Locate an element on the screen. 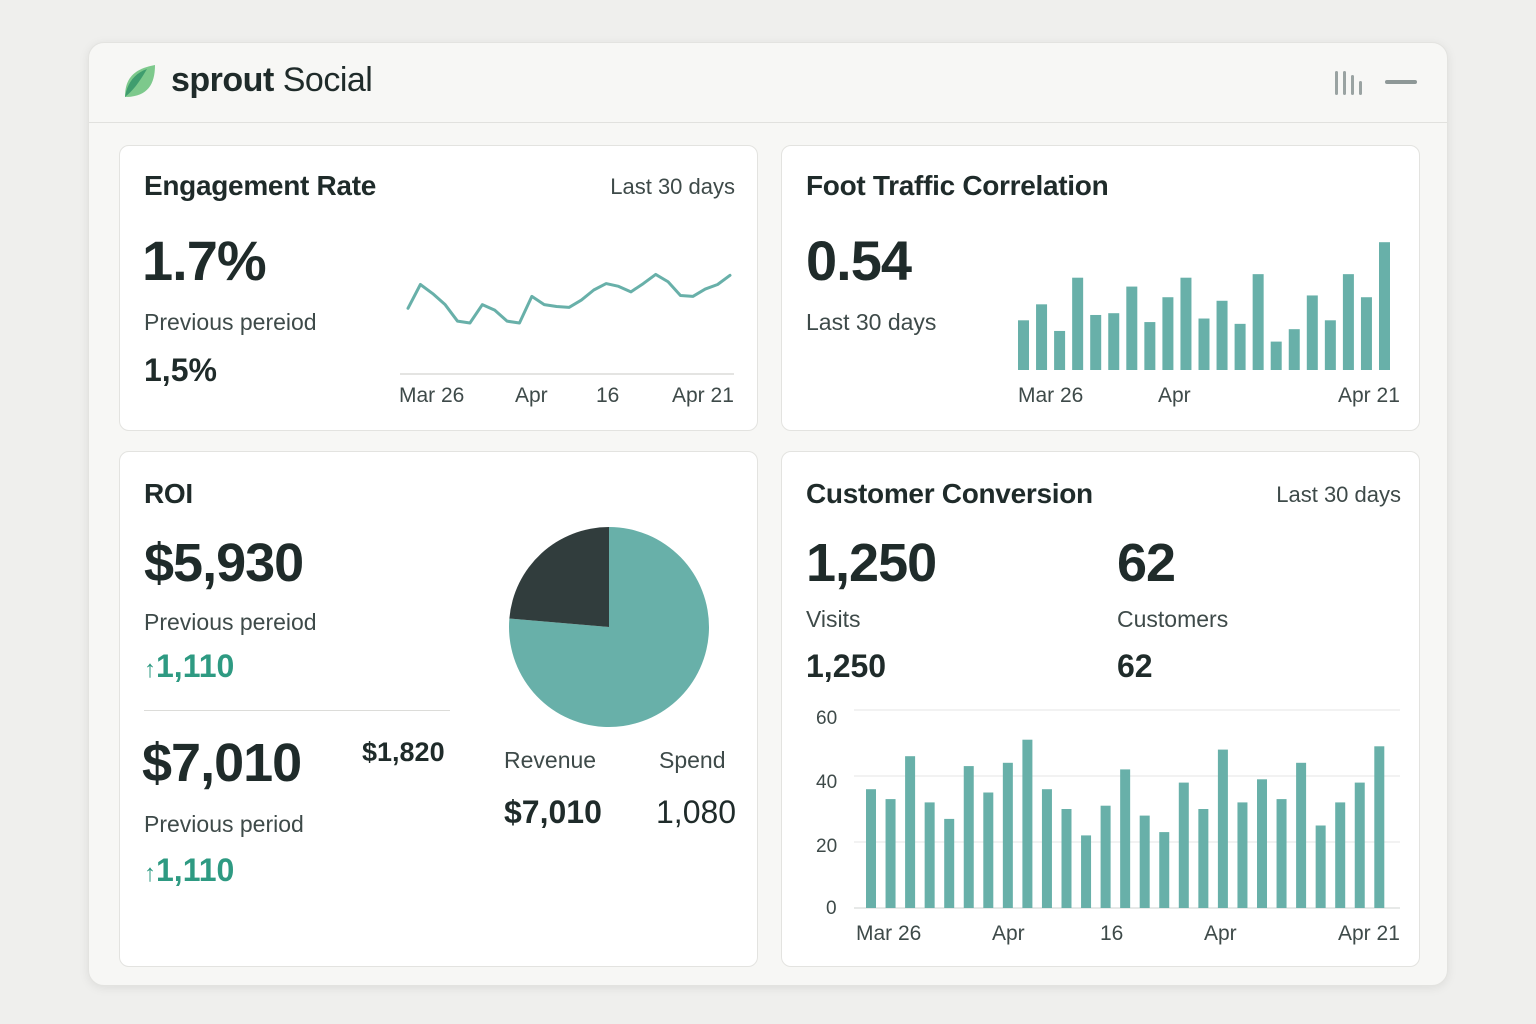 This screenshot has height=1024, width=1536. visits-value: 1,250 is located at coordinates (846, 666).